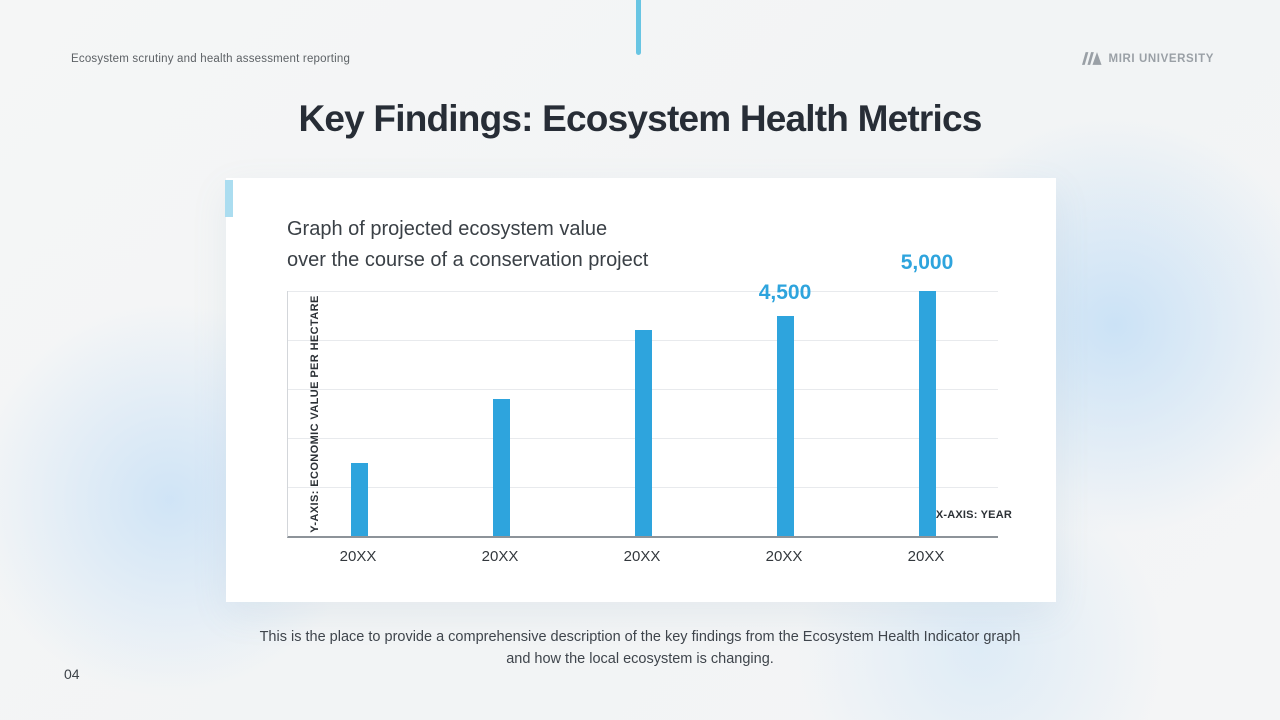 The width and height of the screenshot is (1280, 720). What do you see at coordinates (640, 659) in the screenshot?
I see `description-line2: and how the local ecosystem is changing.` at bounding box center [640, 659].